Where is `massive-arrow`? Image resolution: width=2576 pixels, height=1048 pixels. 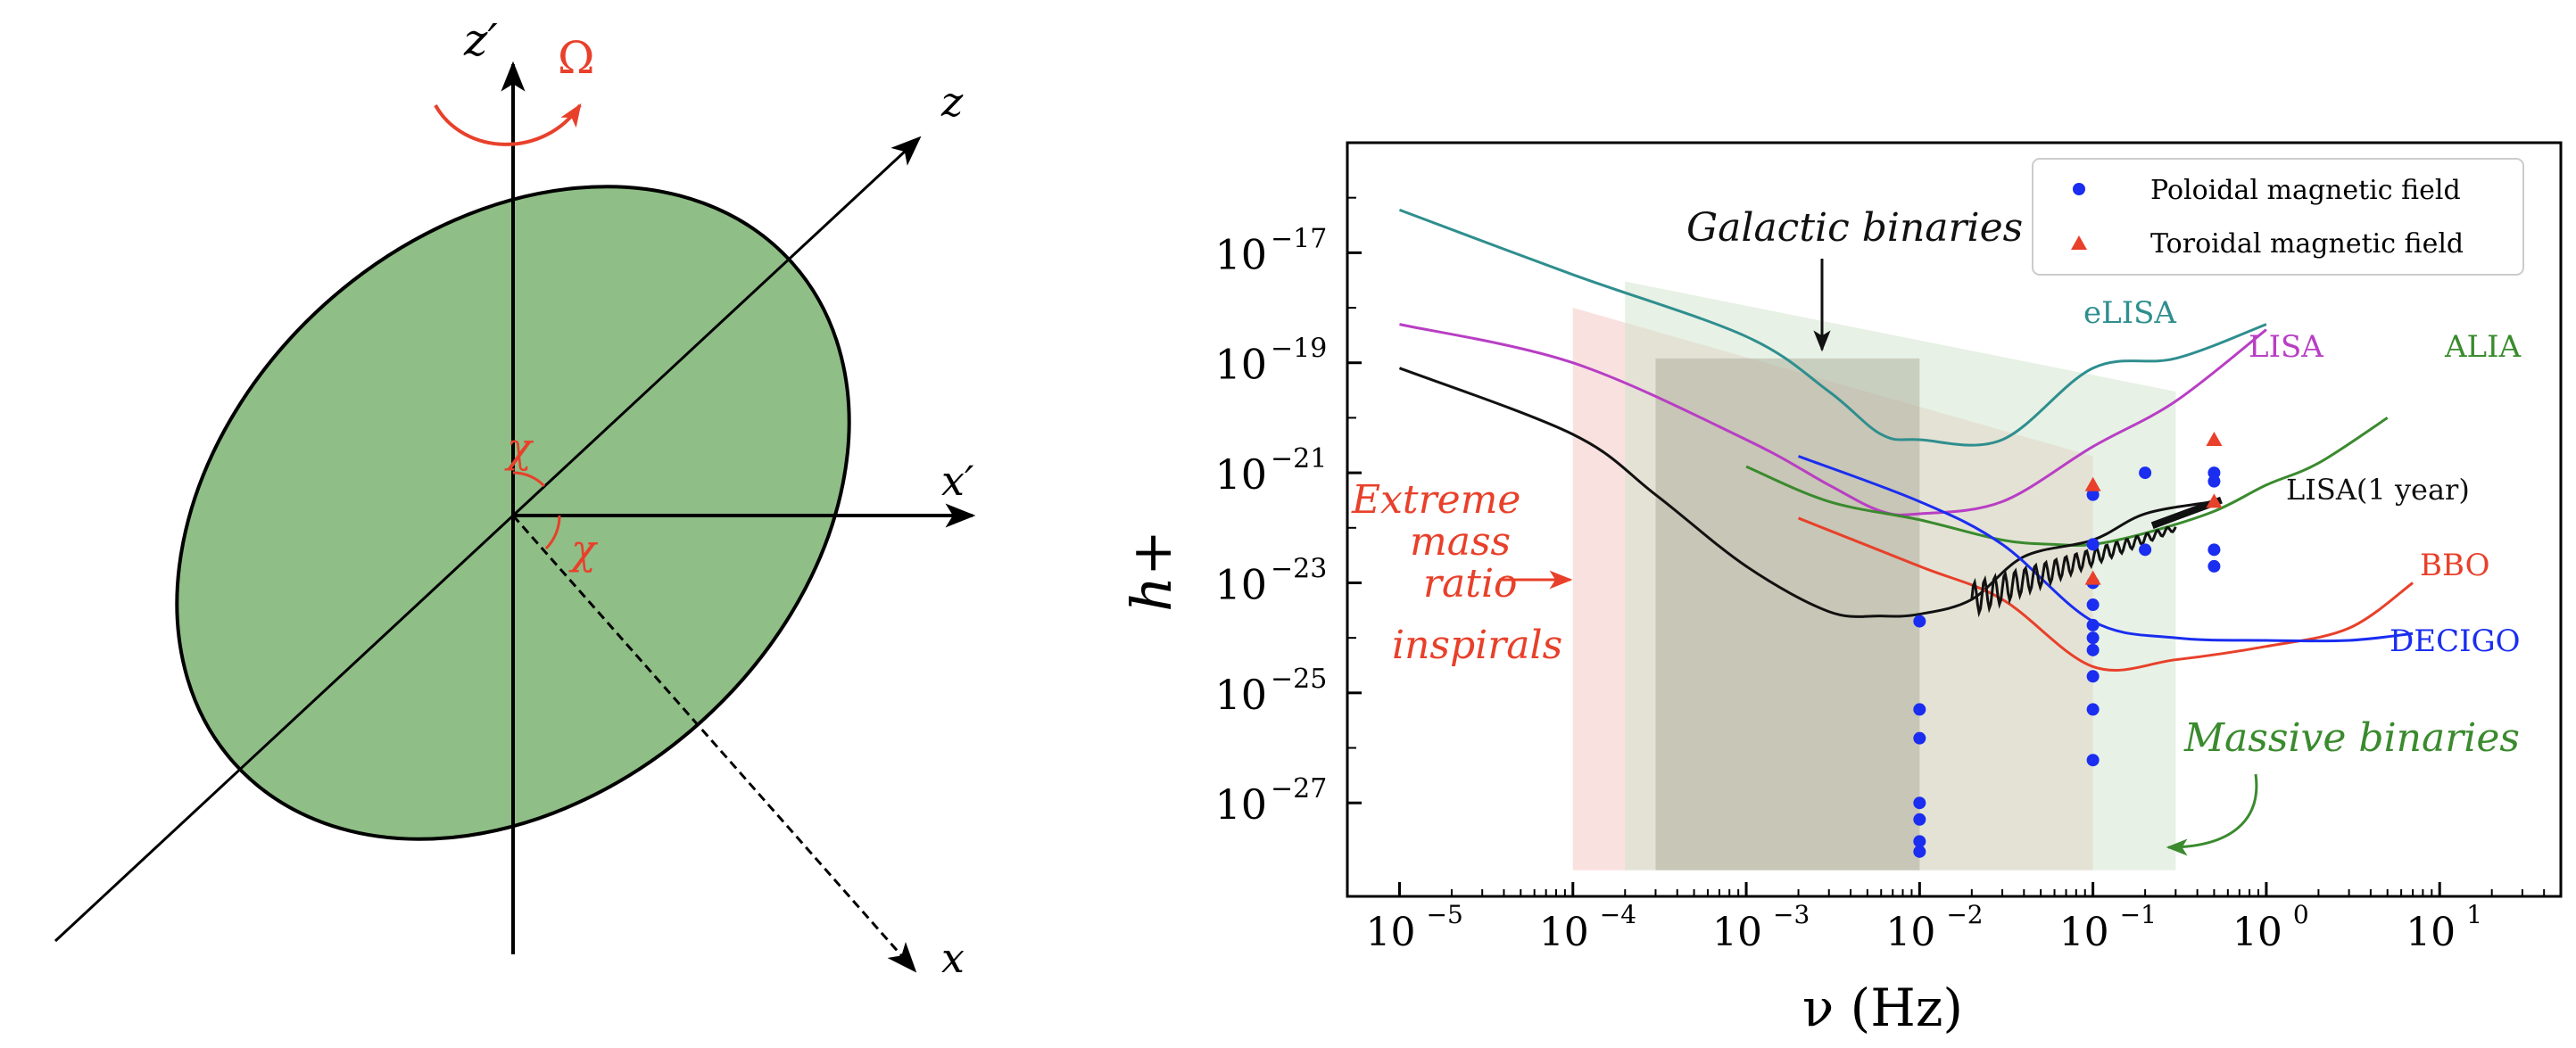 massive-arrow is located at coordinates (2212, 814).